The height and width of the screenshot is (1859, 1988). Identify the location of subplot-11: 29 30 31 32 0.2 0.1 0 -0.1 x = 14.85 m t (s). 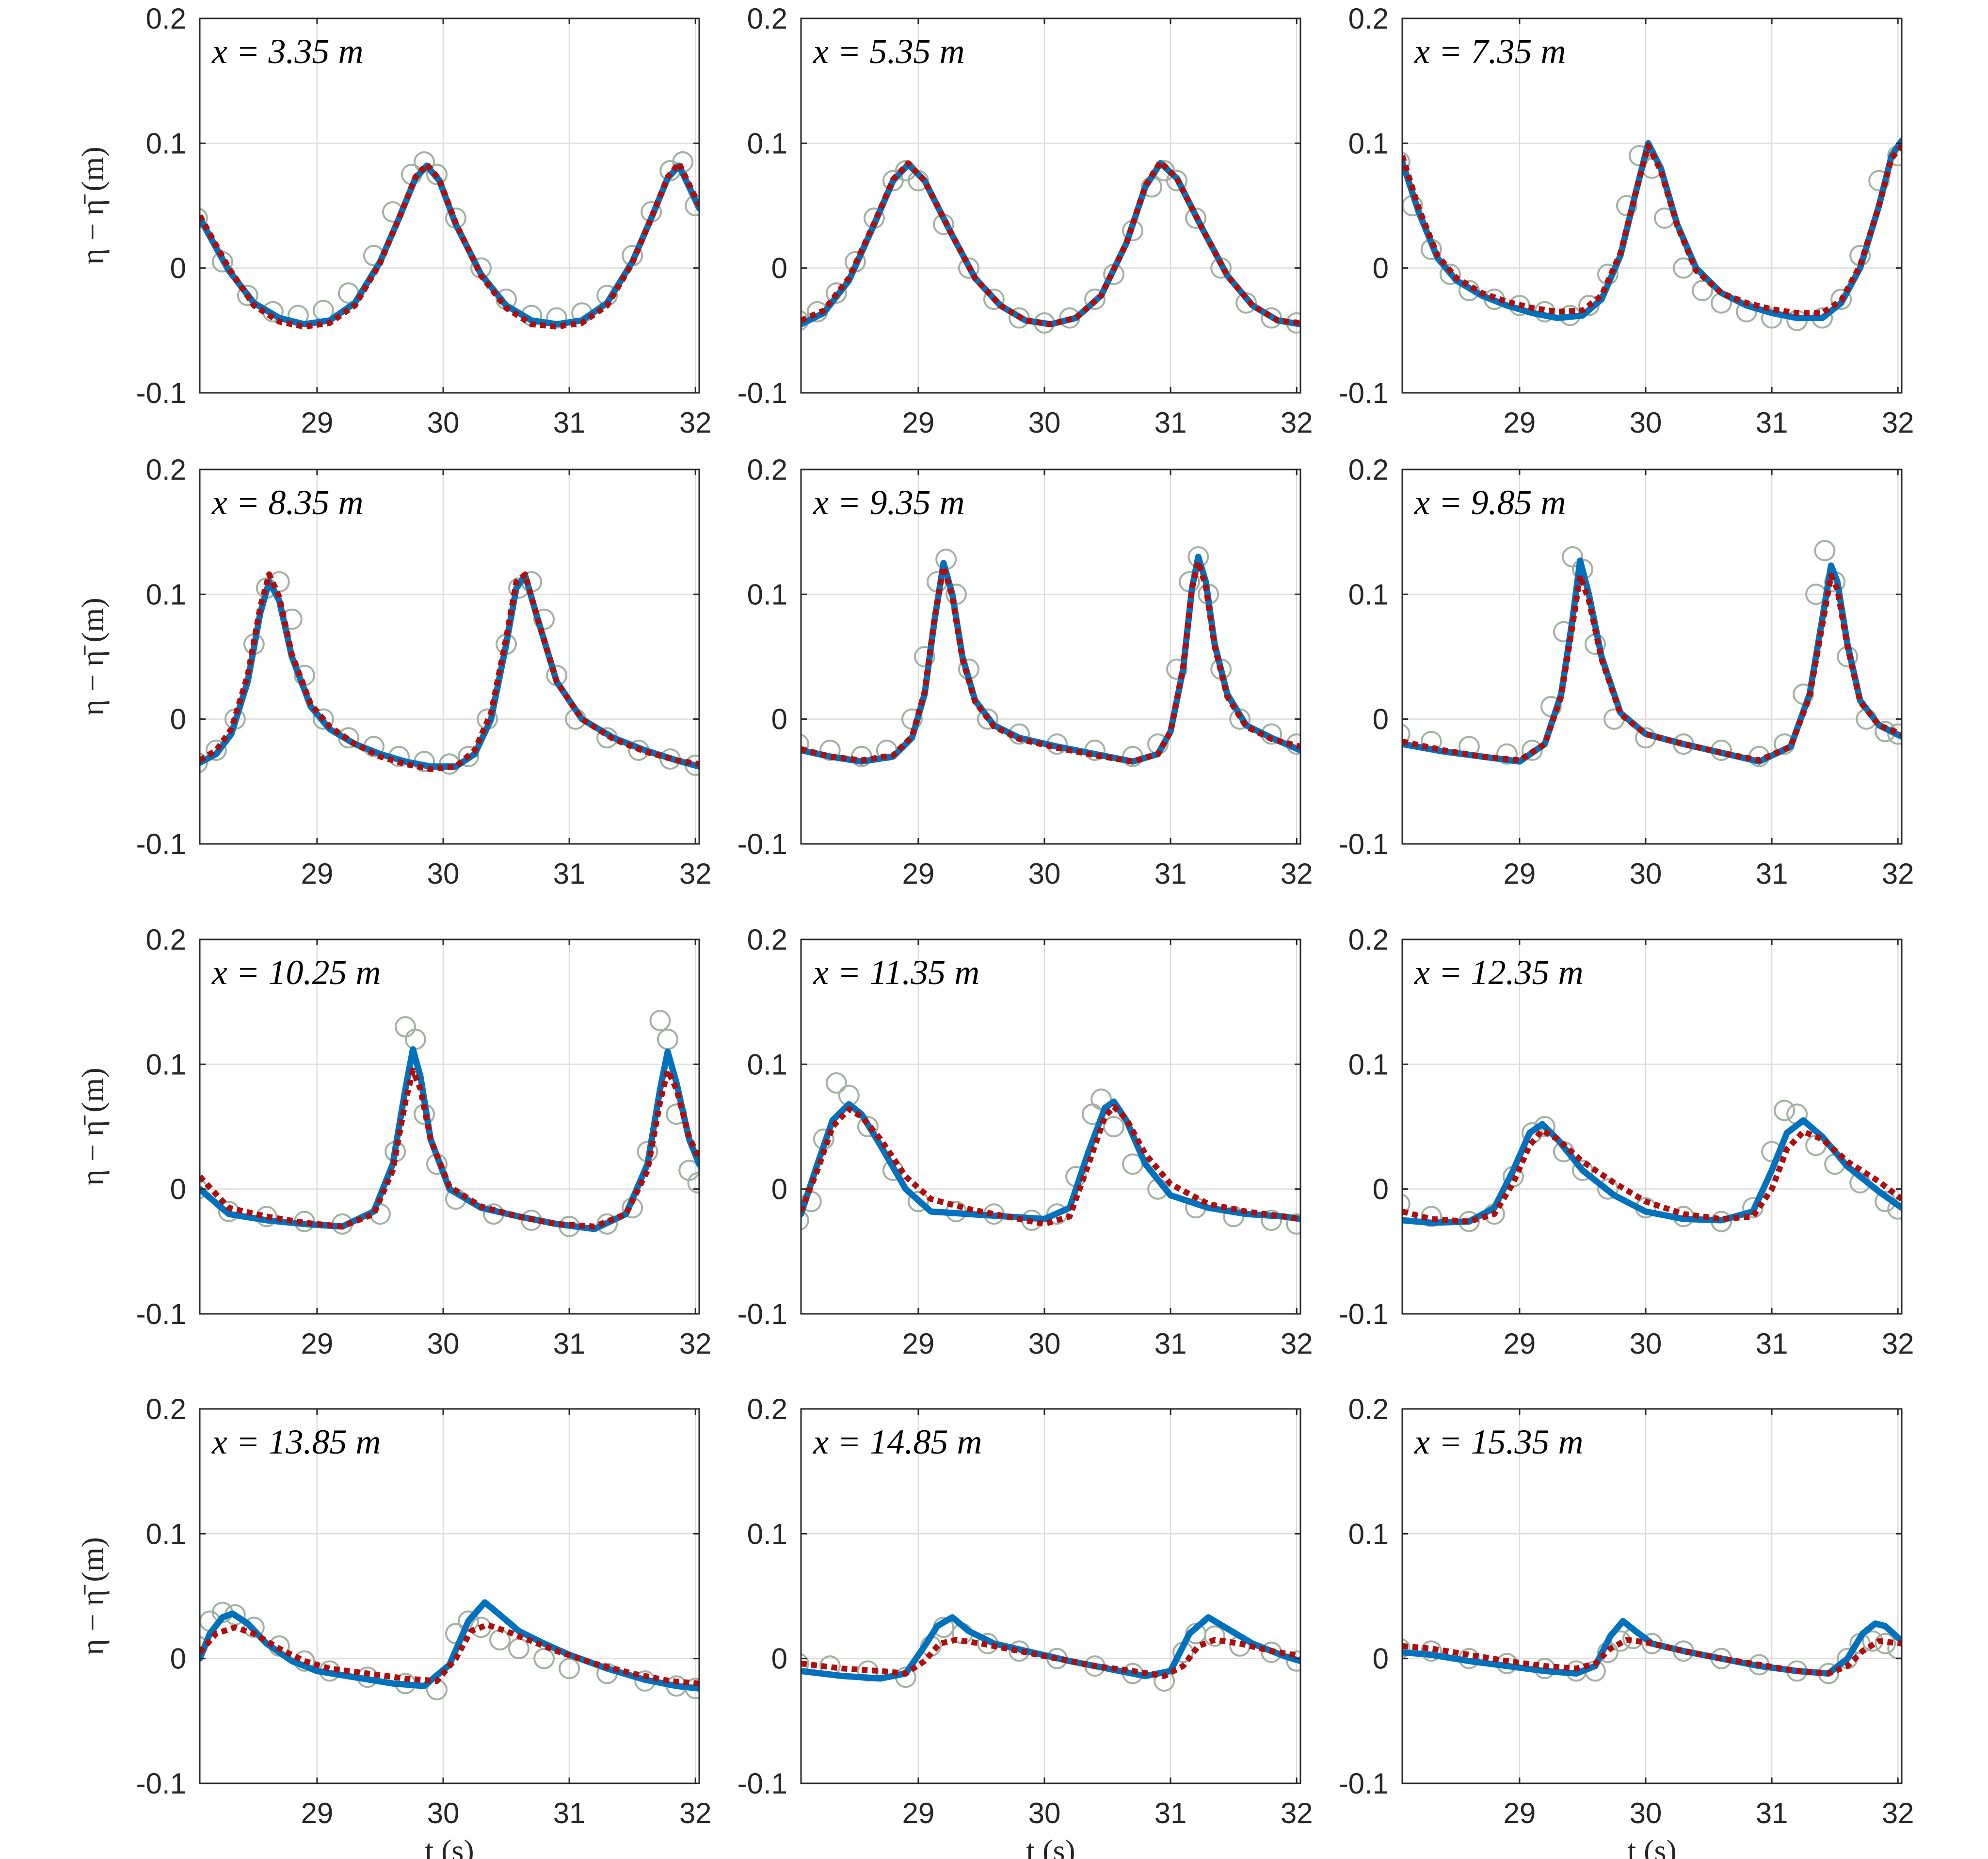
(1025, 1626).